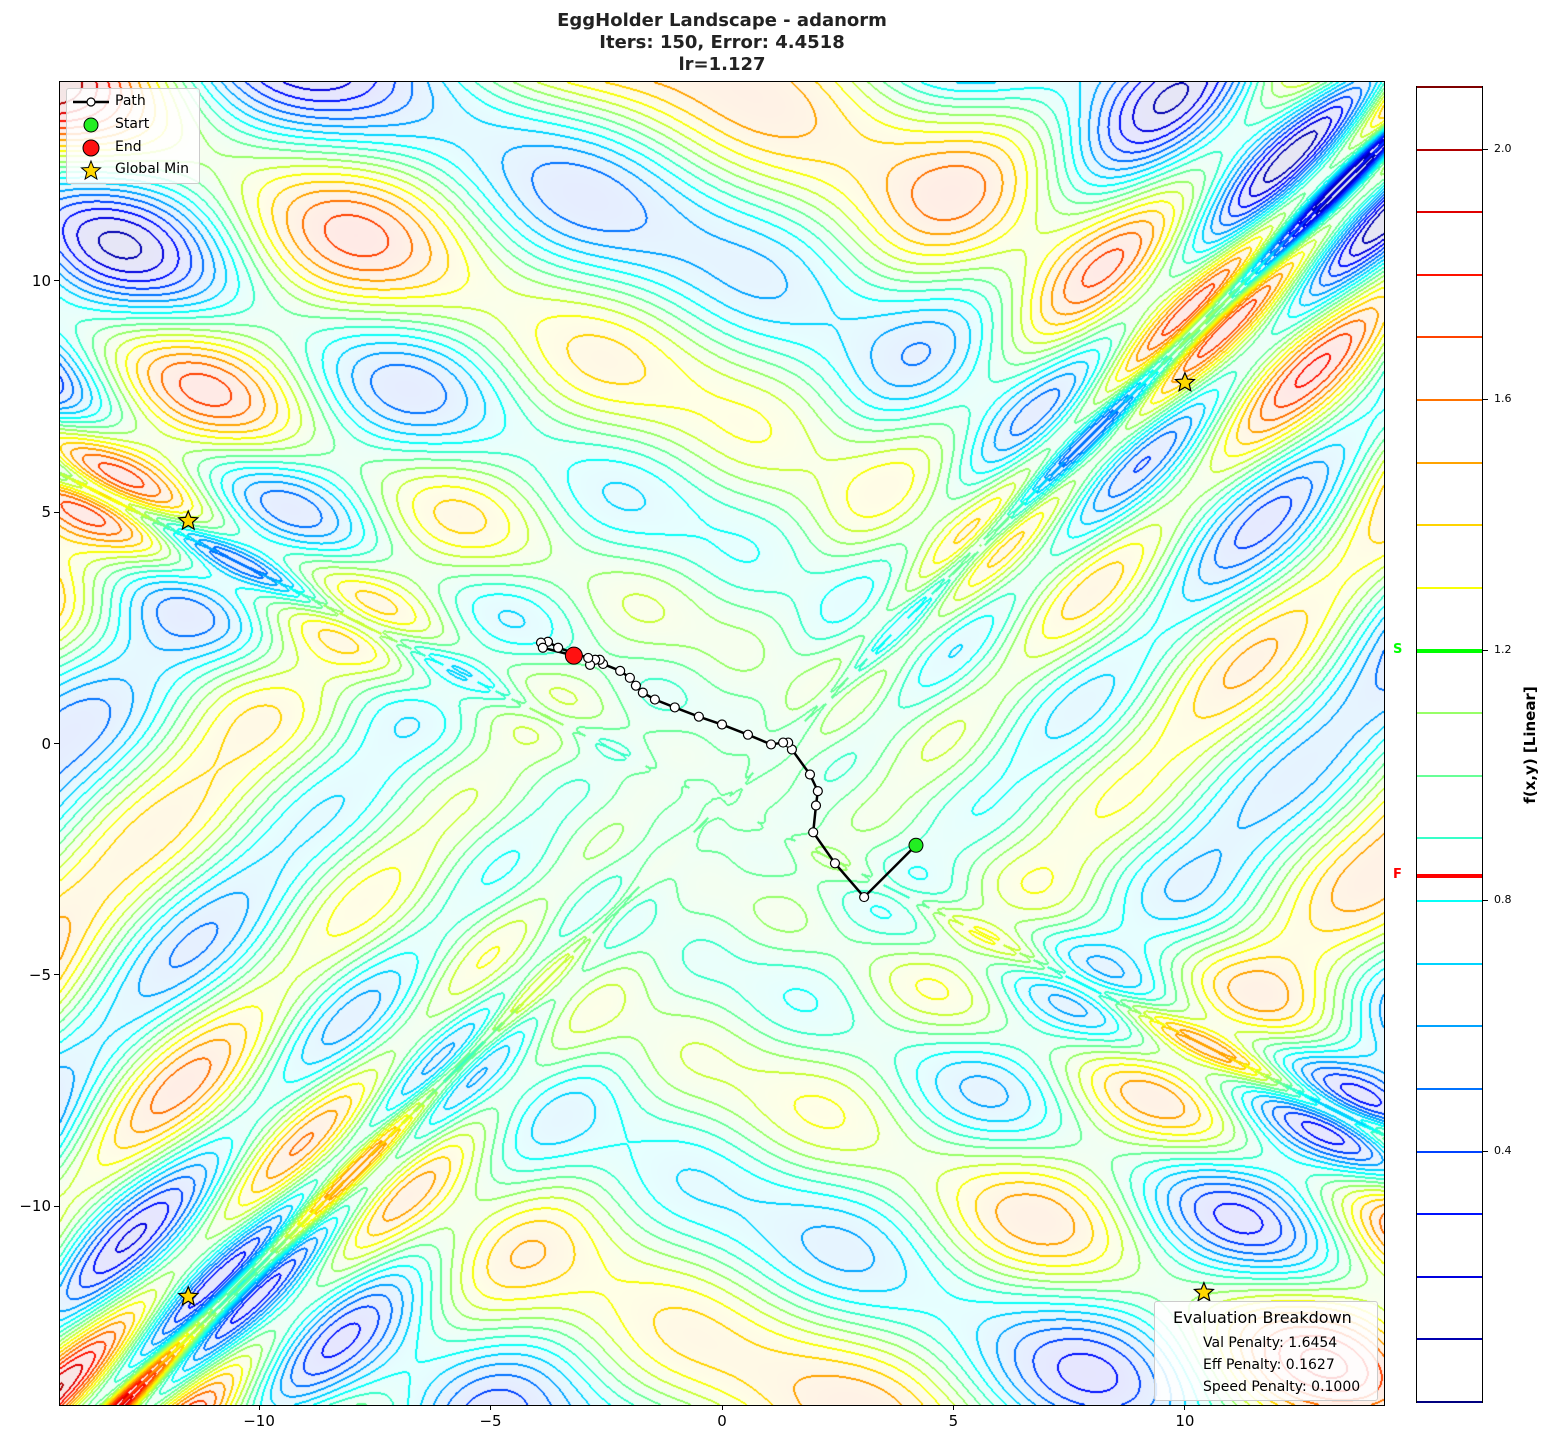  I want to click on x-tick-label: −5, so click(490, 1421).